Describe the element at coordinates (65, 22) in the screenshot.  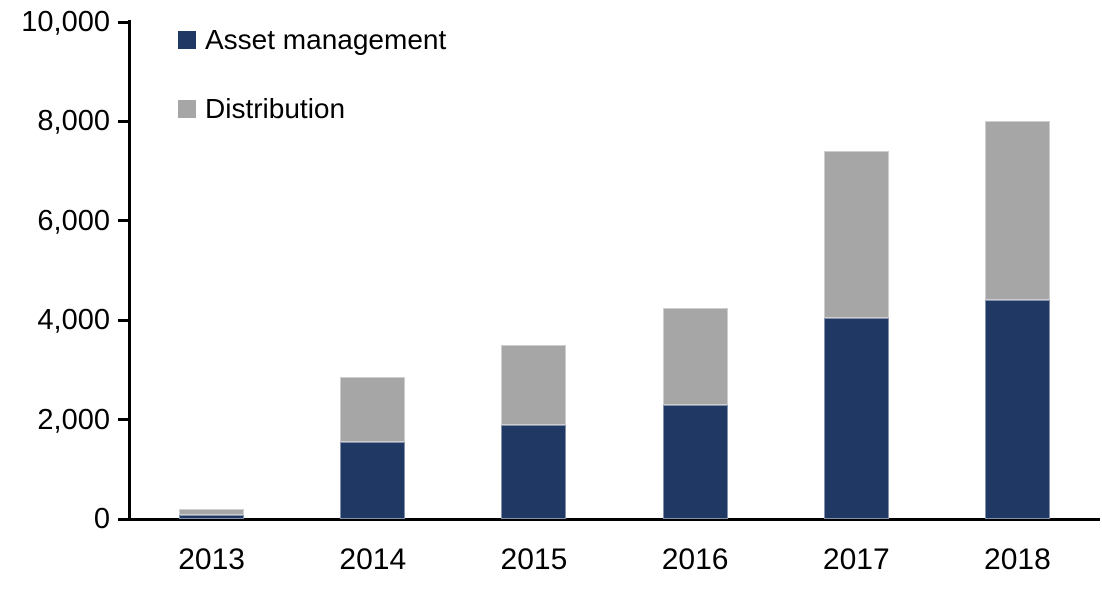
I see `y-axis-tick-label-10000: 10,000` at that location.